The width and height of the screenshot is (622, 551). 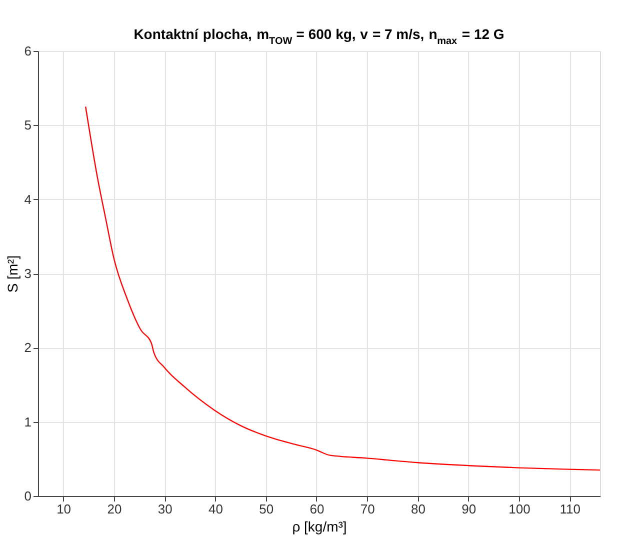 What do you see at coordinates (28, 348) in the screenshot?
I see `y-tick-label: 2` at bounding box center [28, 348].